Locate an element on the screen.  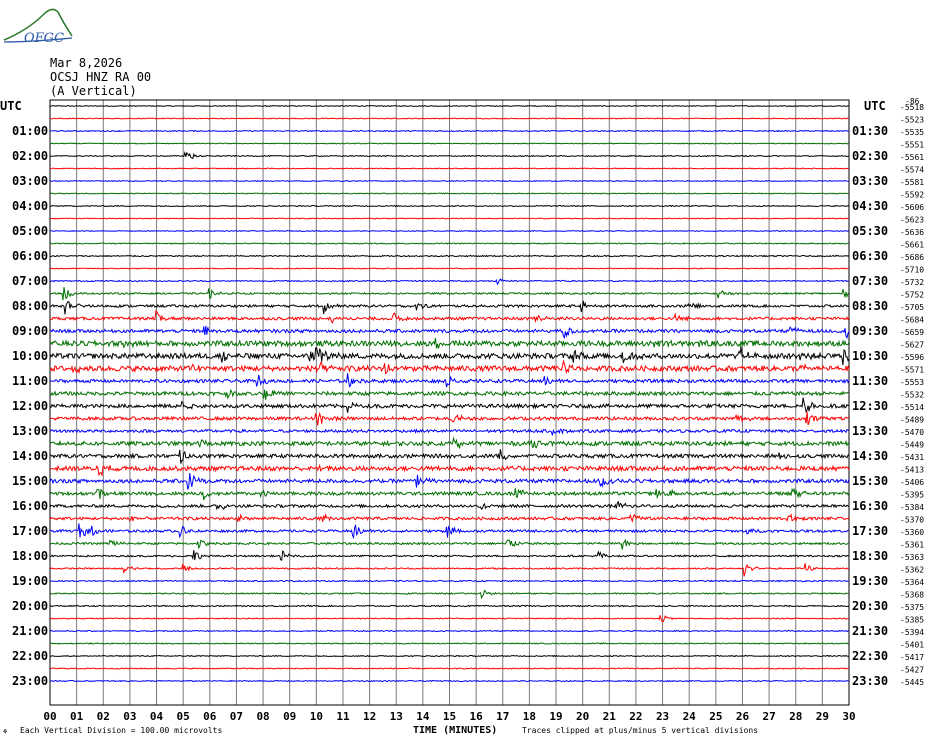
left-hour-label: 23:00 is located at coordinates (30, 681).